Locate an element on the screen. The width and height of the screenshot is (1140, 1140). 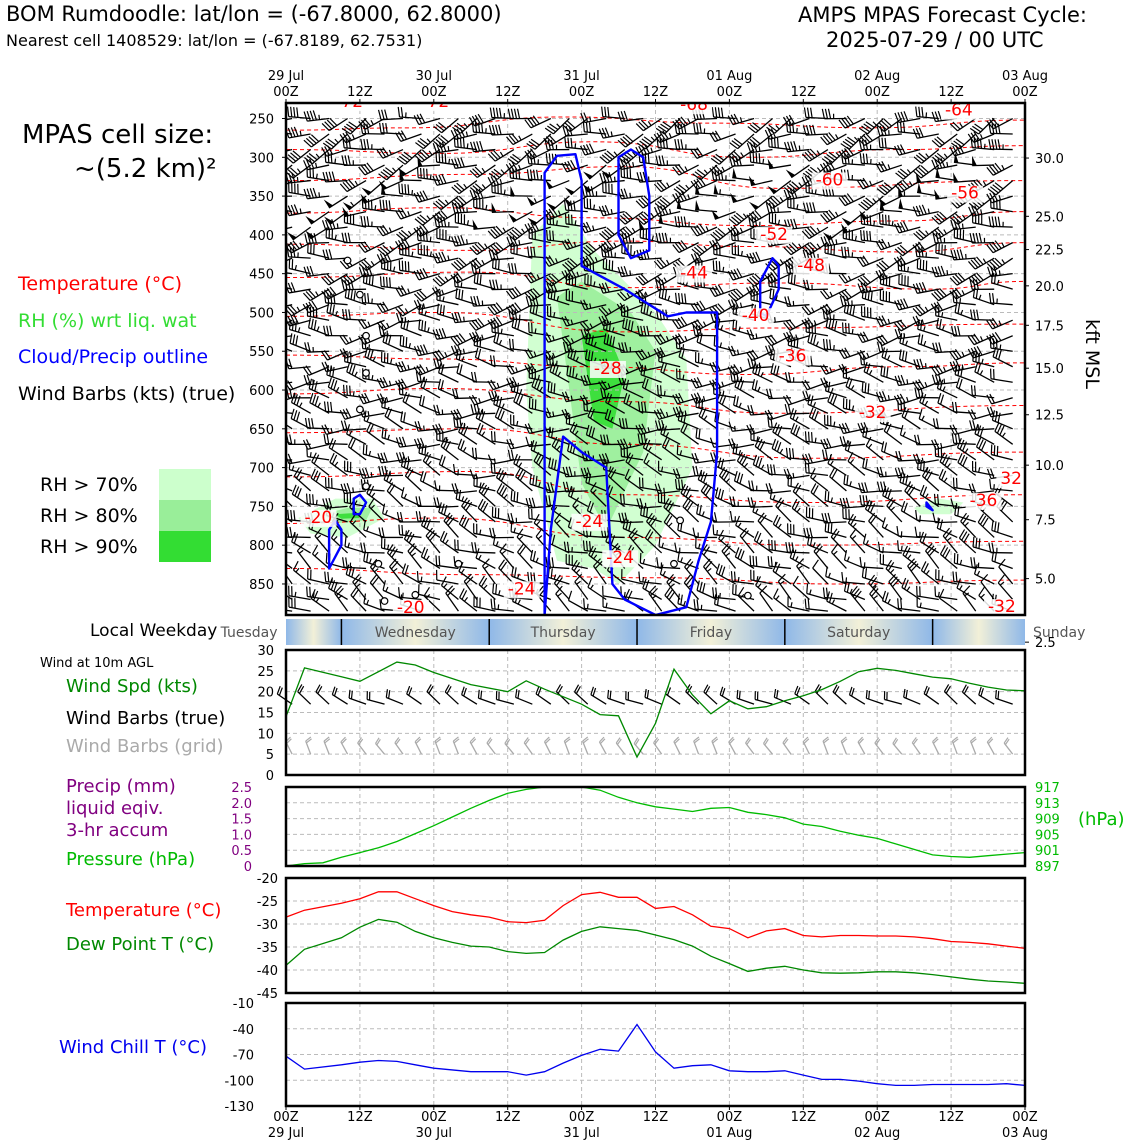
wind-10m-label: Wind at 10m AGL is located at coordinates (97, 663).